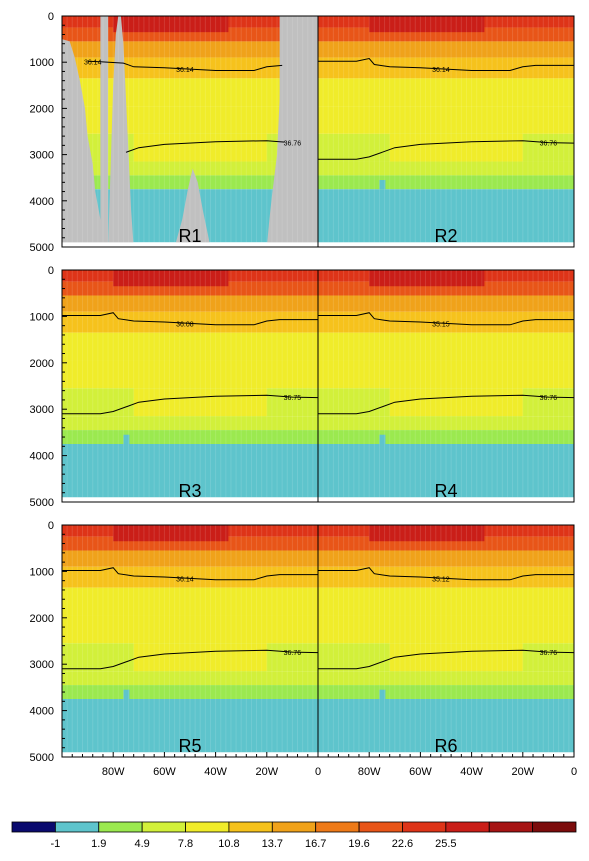 This screenshot has width=589, height=861. What do you see at coordinates (445, 236) in the screenshot?
I see `panel-label: R2` at bounding box center [445, 236].